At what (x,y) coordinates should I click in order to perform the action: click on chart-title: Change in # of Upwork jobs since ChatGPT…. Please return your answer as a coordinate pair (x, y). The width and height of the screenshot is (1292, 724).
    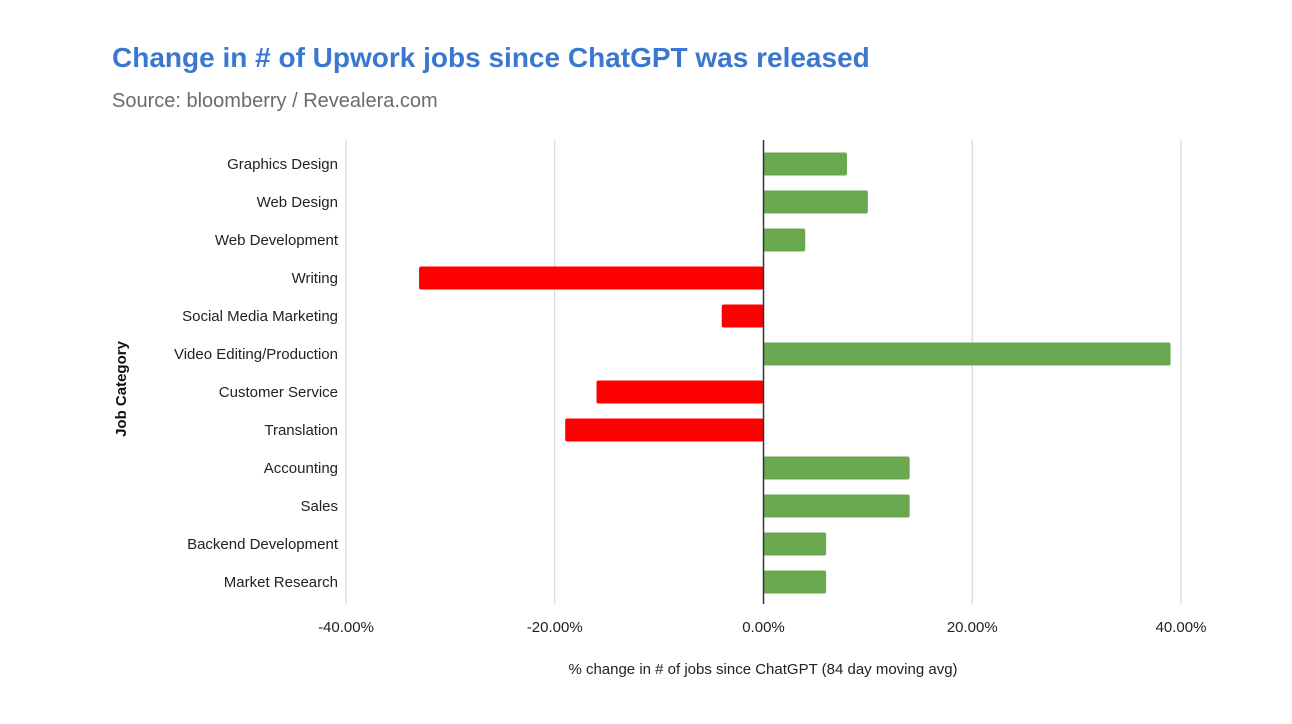
    Looking at the image, I should click on (491, 57).